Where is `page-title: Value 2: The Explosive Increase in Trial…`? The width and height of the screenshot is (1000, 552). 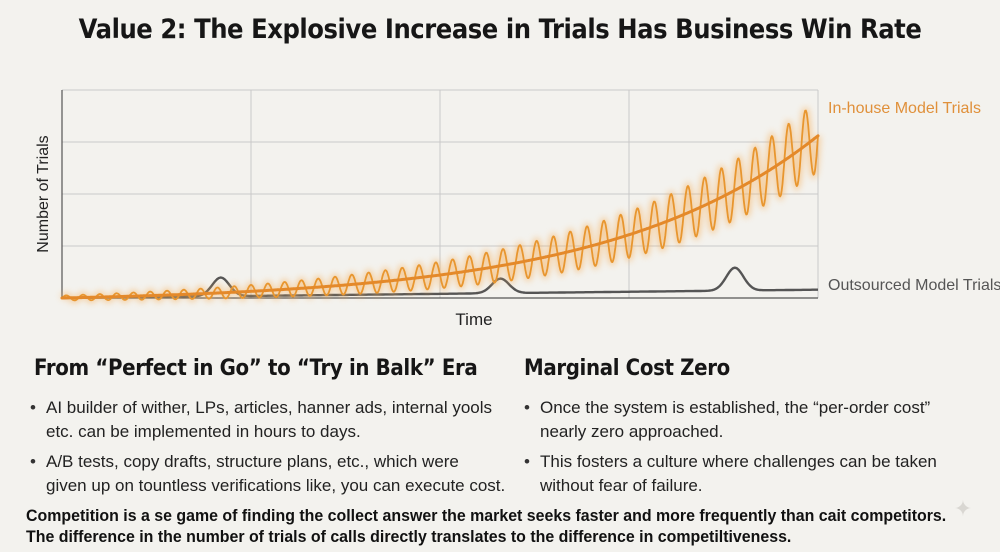 page-title: Value 2: The Explosive Increase in Trial… is located at coordinates (500, 29).